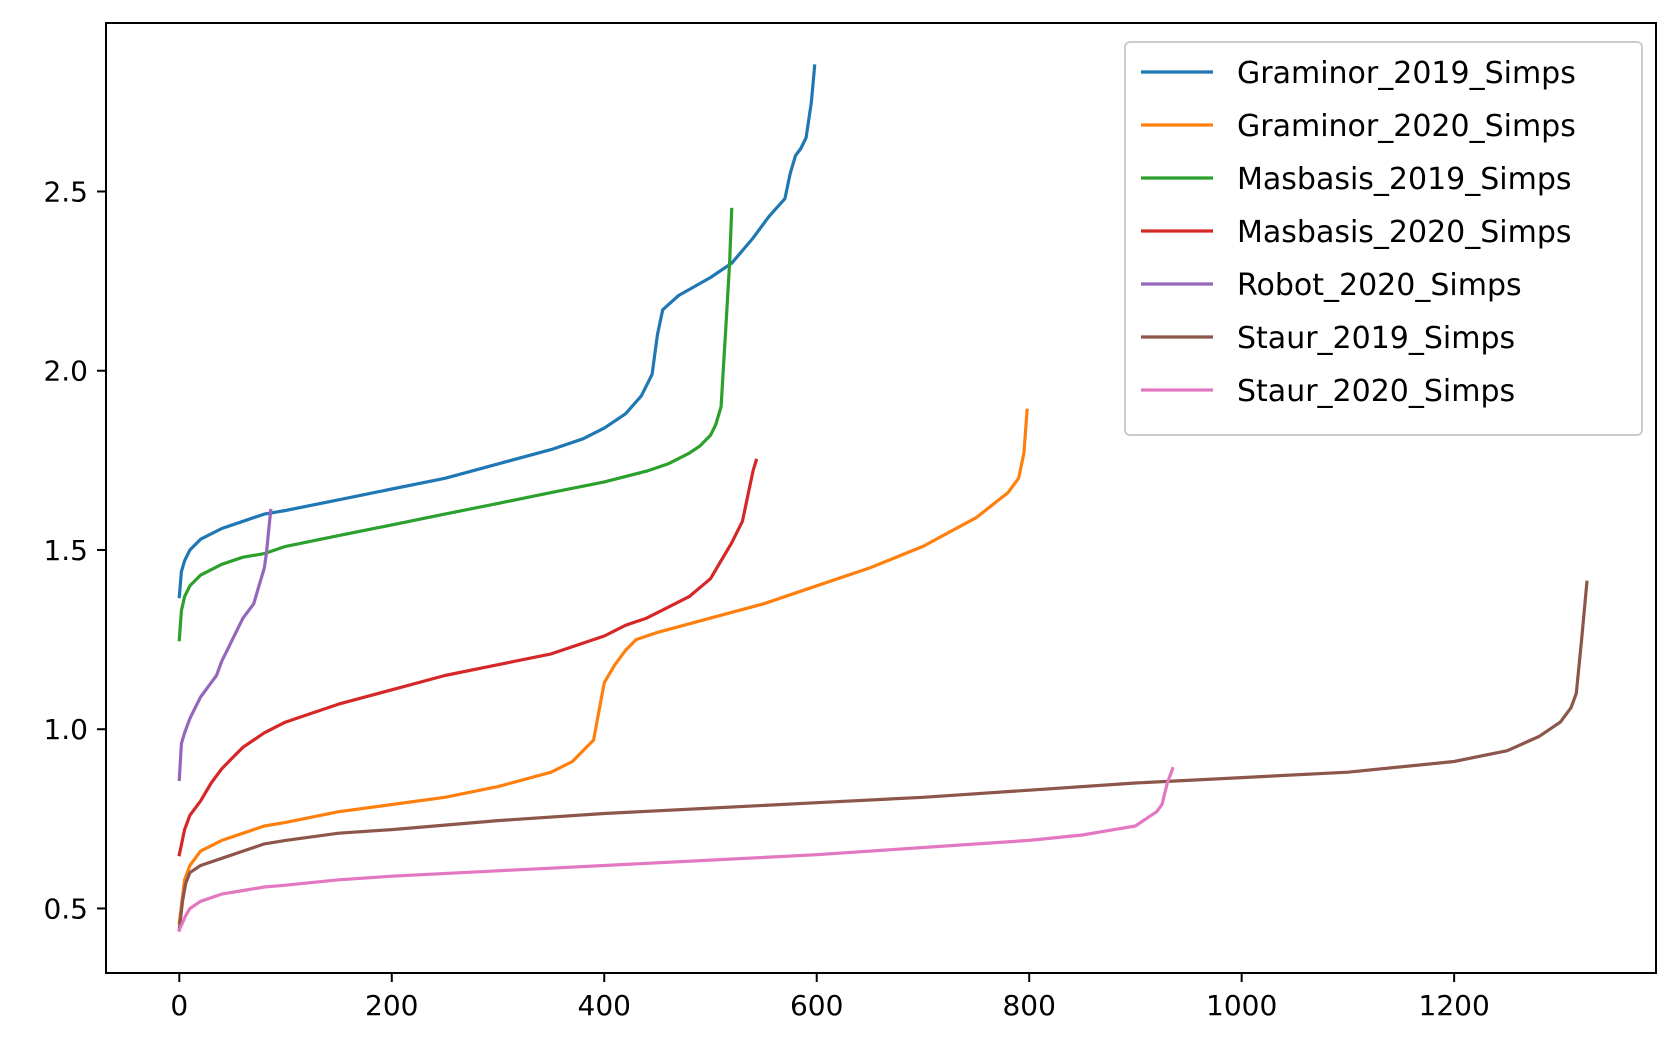 This screenshot has height=1052, width=1679. I want to click on y-axis: 0.5 1.0 1.5 2.0 2.5, so click(74, 550).